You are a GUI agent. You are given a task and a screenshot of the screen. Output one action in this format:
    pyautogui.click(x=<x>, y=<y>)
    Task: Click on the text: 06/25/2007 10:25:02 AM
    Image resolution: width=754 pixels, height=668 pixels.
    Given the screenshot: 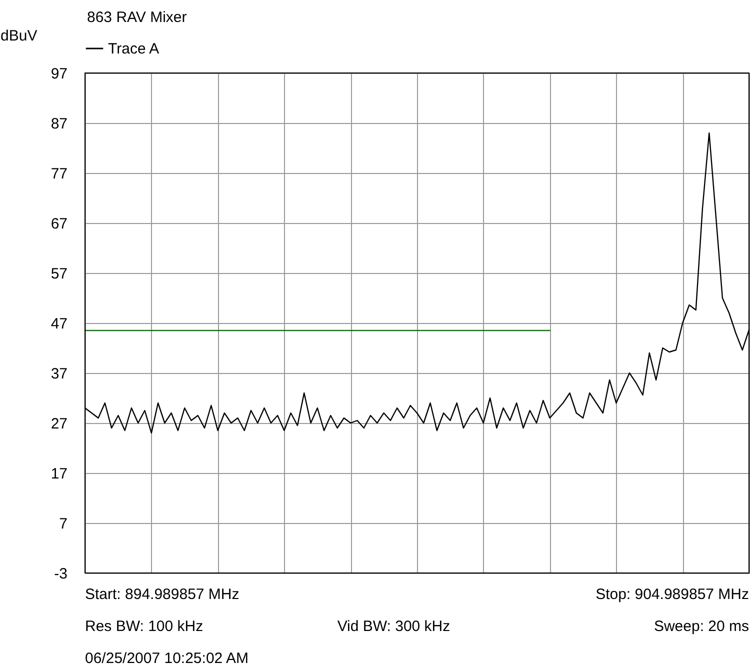 What is the action you would take?
    pyautogui.click(x=166, y=658)
    